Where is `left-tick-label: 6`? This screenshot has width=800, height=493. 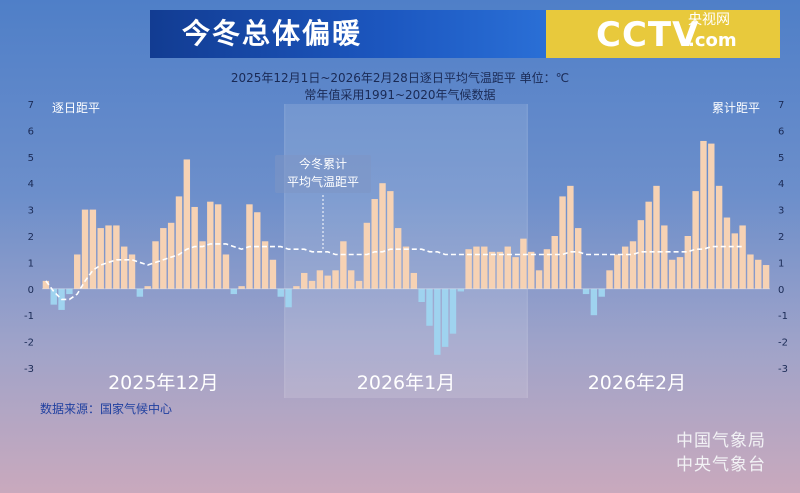 left-tick-label: 6 is located at coordinates (31, 131).